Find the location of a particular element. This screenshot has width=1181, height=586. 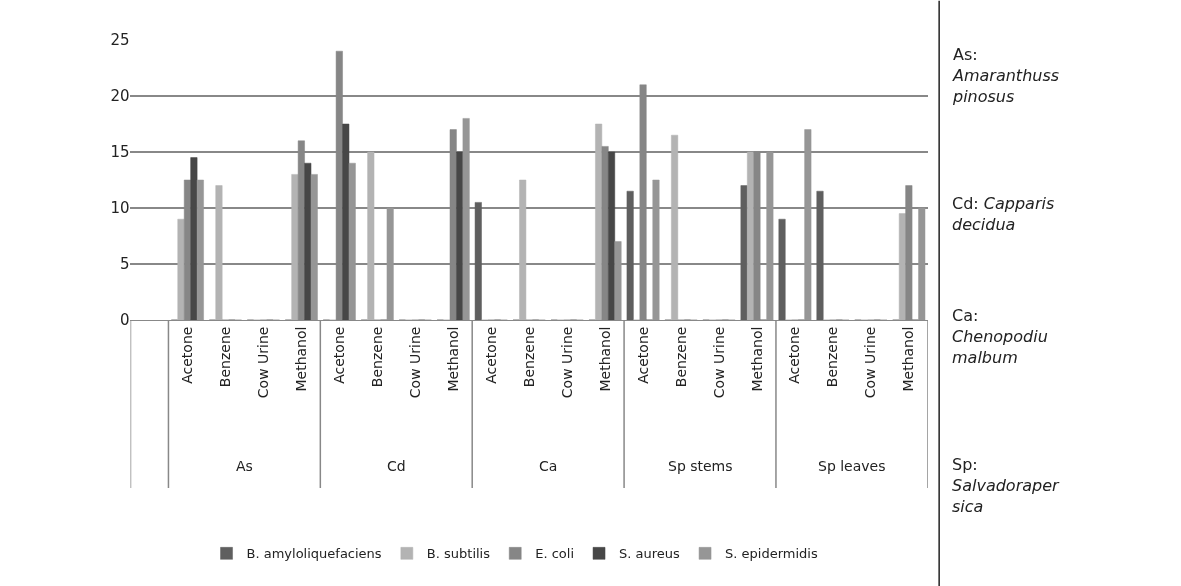

text: Sp stems is located at coordinates (700, 466).